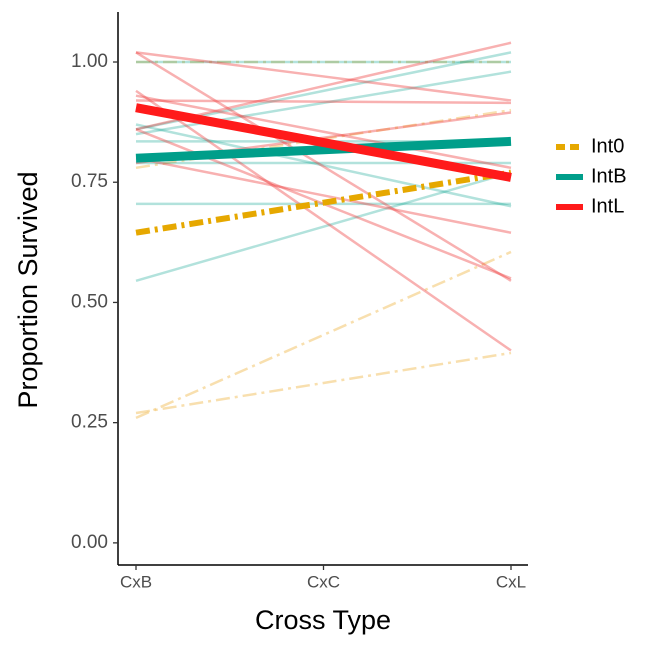 This screenshot has width=653, height=645. I want to click on x-tick-label: CxB, so click(136, 581).